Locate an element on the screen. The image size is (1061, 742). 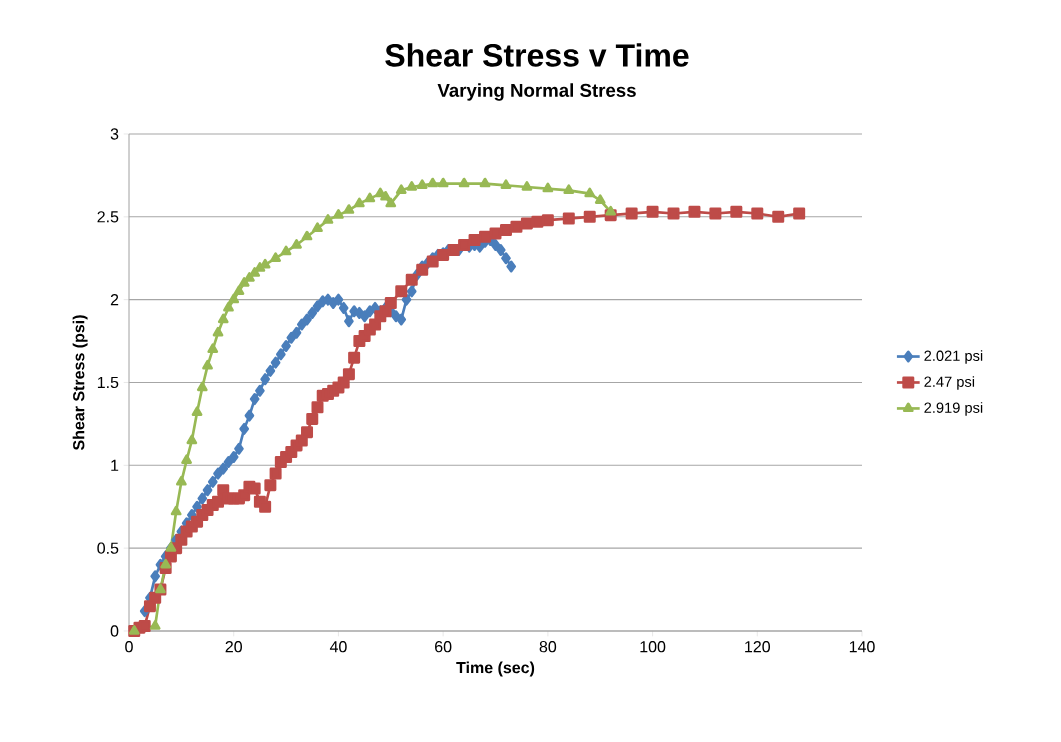
x-tick-label: 20 is located at coordinates (233, 647).